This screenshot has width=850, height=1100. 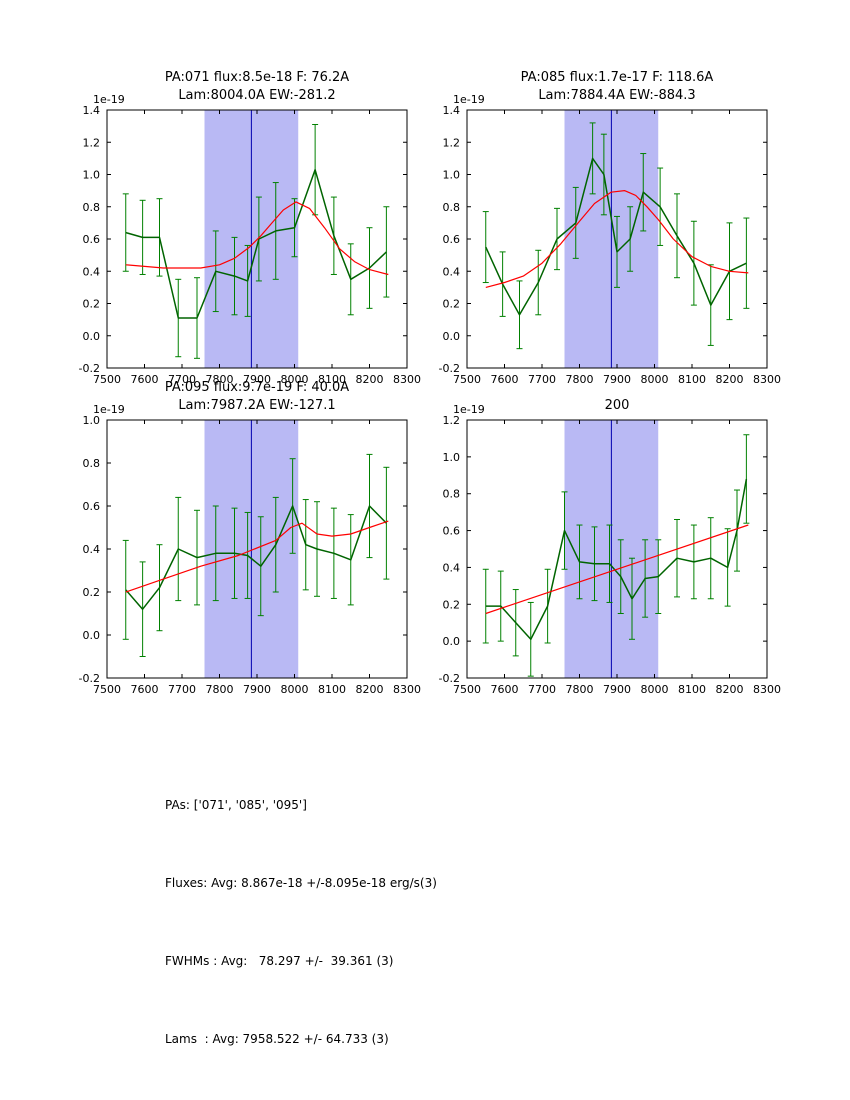 What do you see at coordinates (279, 961) in the screenshot?
I see `stats-line-fwhms: FWHMs : Avg: 78.297 +/- 39.361 (3)` at bounding box center [279, 961].